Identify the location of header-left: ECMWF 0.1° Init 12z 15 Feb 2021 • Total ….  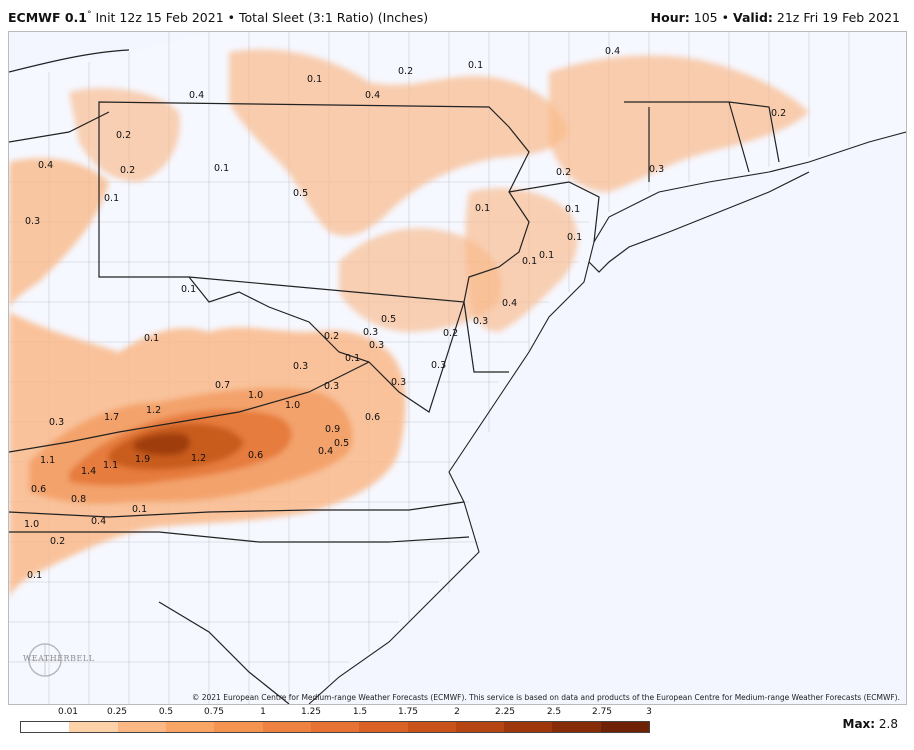
(218, 17).